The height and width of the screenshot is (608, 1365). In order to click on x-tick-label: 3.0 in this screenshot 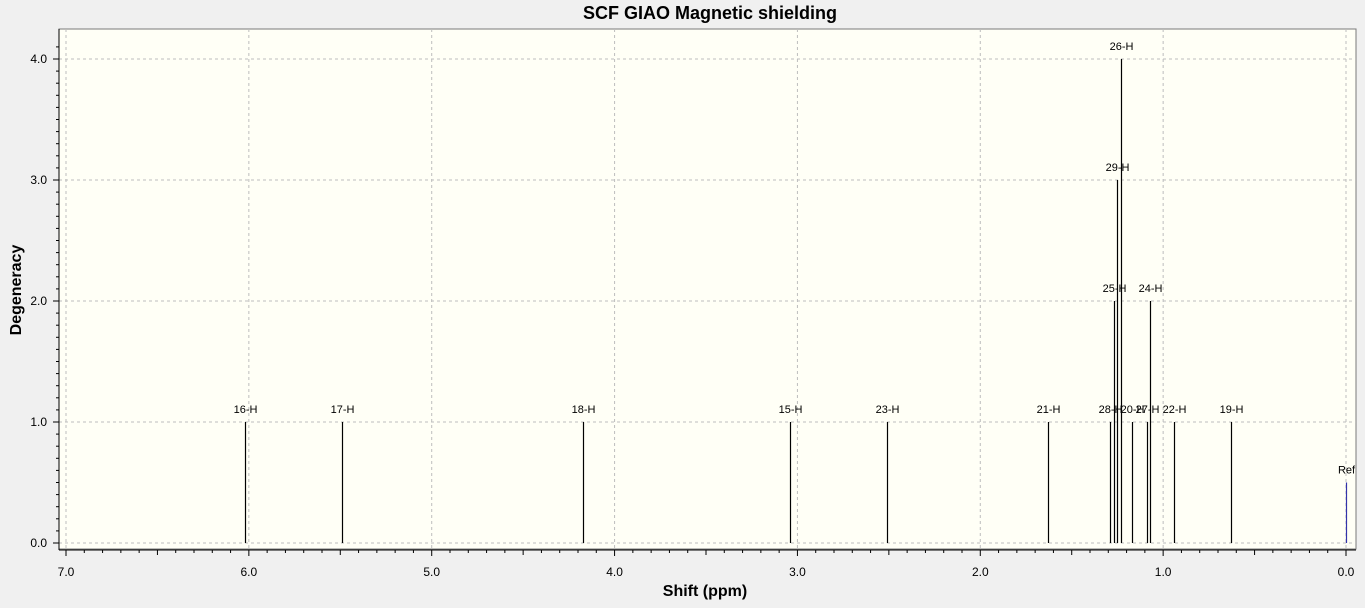, I will do `click(797, 572)`.